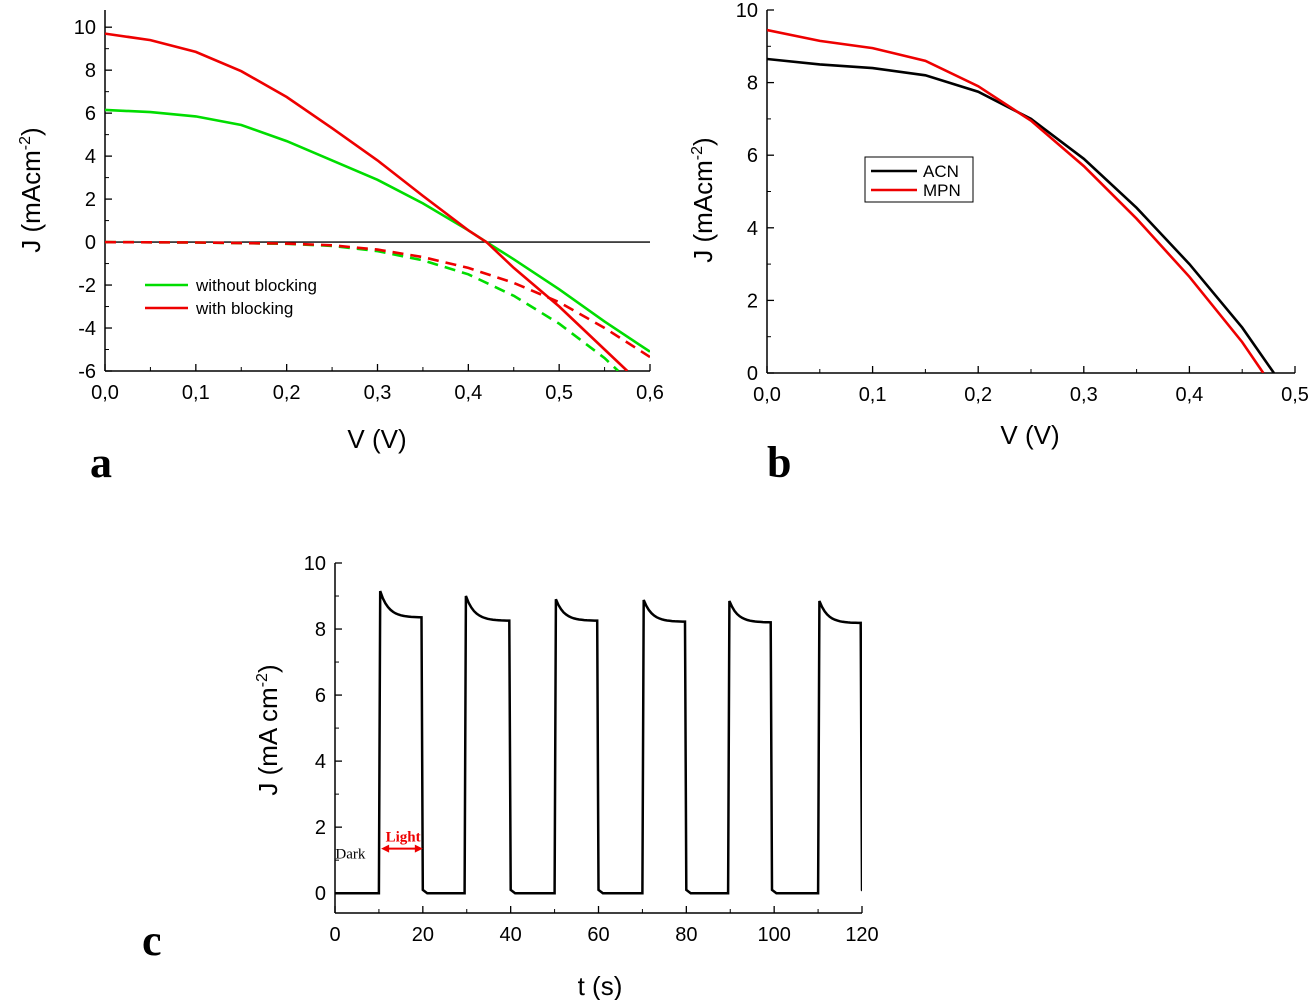 The image size is (1311, 1000). I want to click on panel-b-x-tick-label: 0,2, so click(978, 395).